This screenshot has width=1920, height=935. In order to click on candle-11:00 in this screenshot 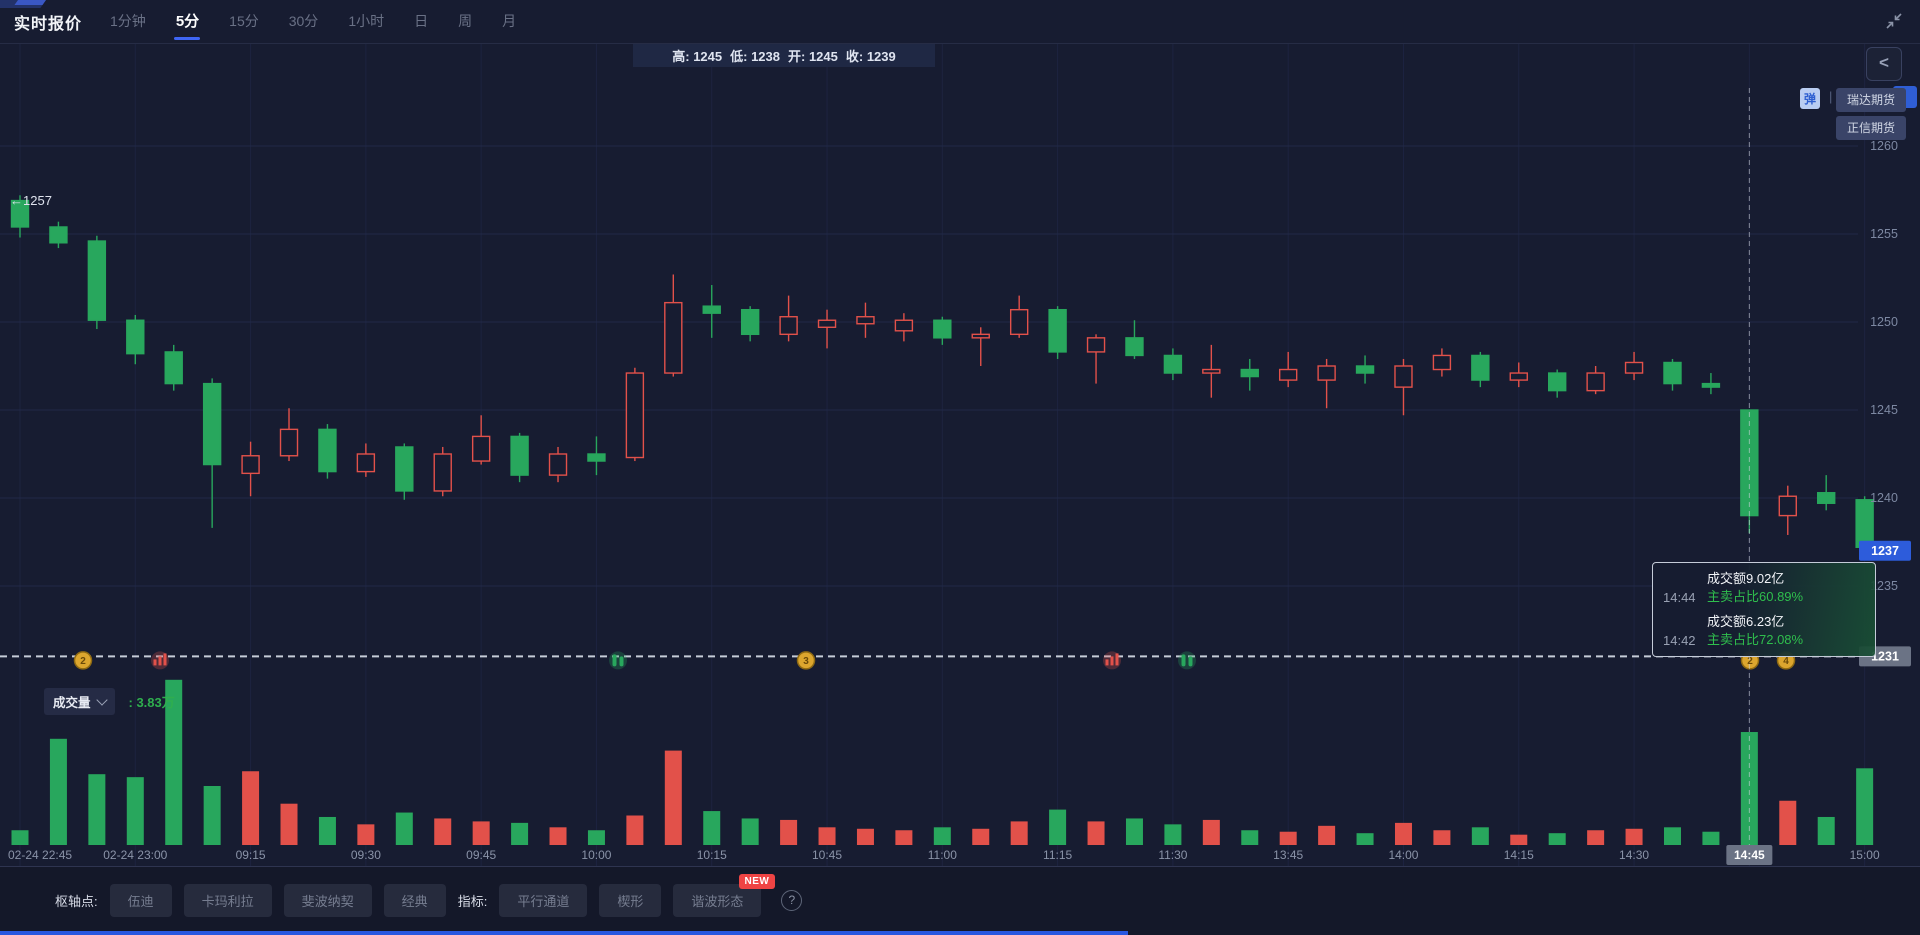, I will do `click(942, 330)`.